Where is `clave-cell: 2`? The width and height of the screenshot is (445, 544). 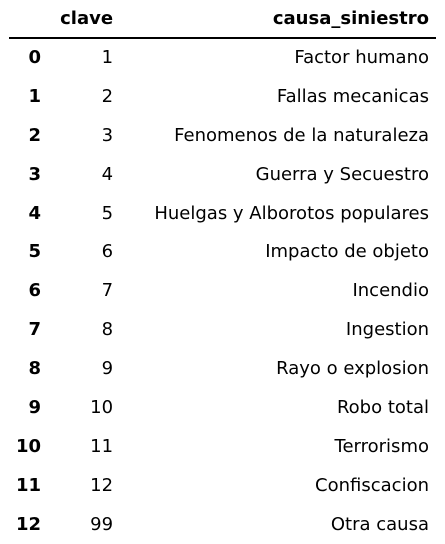
clave-cell: 2 is located at coordinates (107, 96).